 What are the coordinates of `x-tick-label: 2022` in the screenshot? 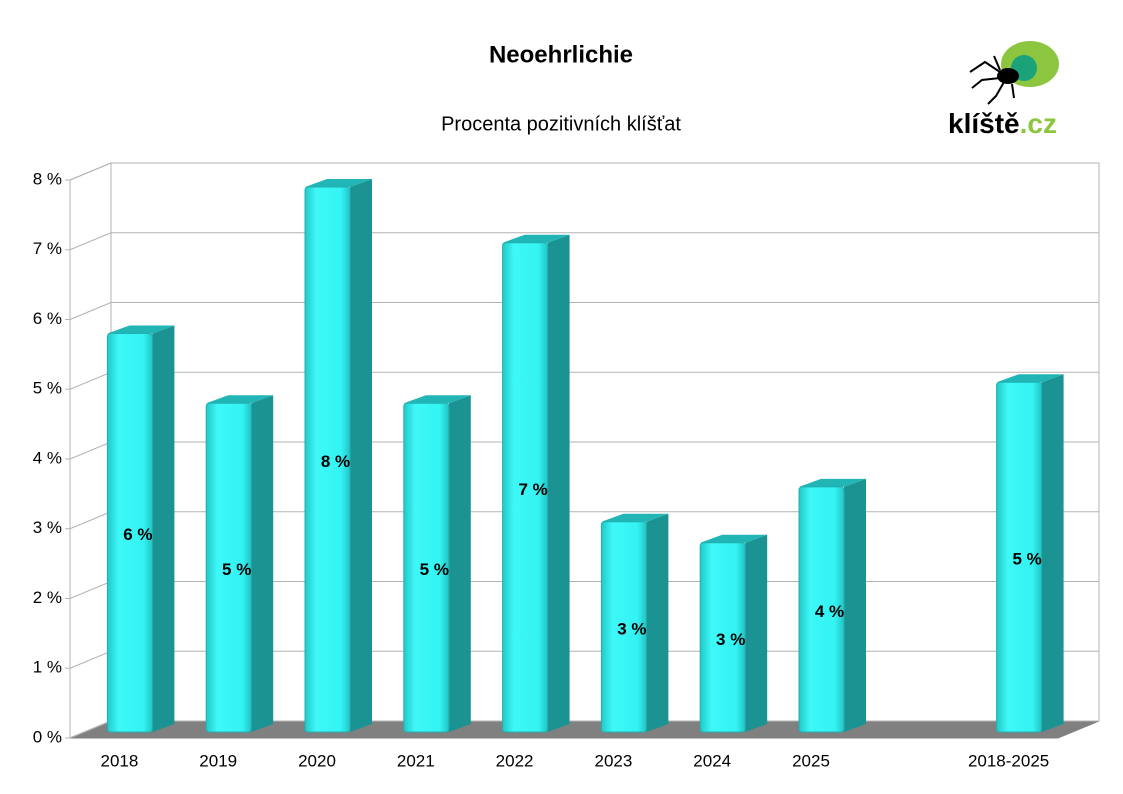 It's located at (515, 760).